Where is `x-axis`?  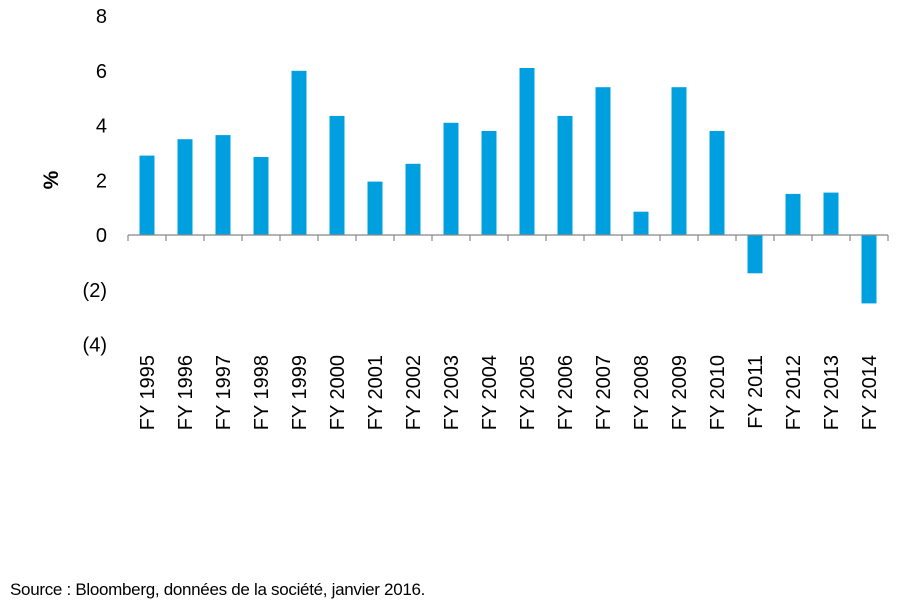
x-axis is located at coordinates (508, 237).